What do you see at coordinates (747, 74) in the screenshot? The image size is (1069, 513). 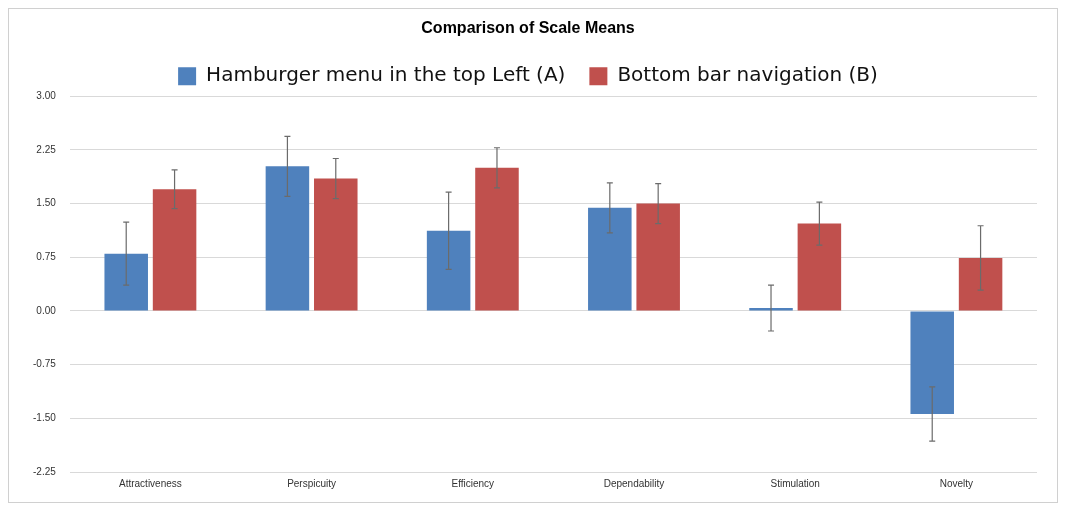 I see `legend-label: Bottom bar navigation (B)` at bounding box center [747, 74].